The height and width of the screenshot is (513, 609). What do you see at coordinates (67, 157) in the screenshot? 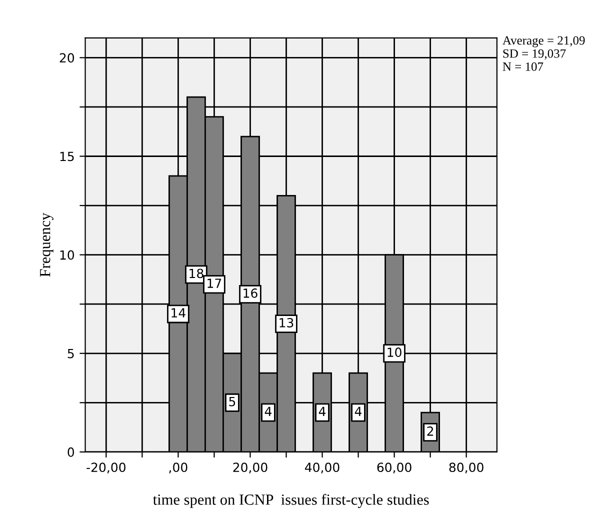
I see `y-tick-label: 15` at bounding box center [67, 157].